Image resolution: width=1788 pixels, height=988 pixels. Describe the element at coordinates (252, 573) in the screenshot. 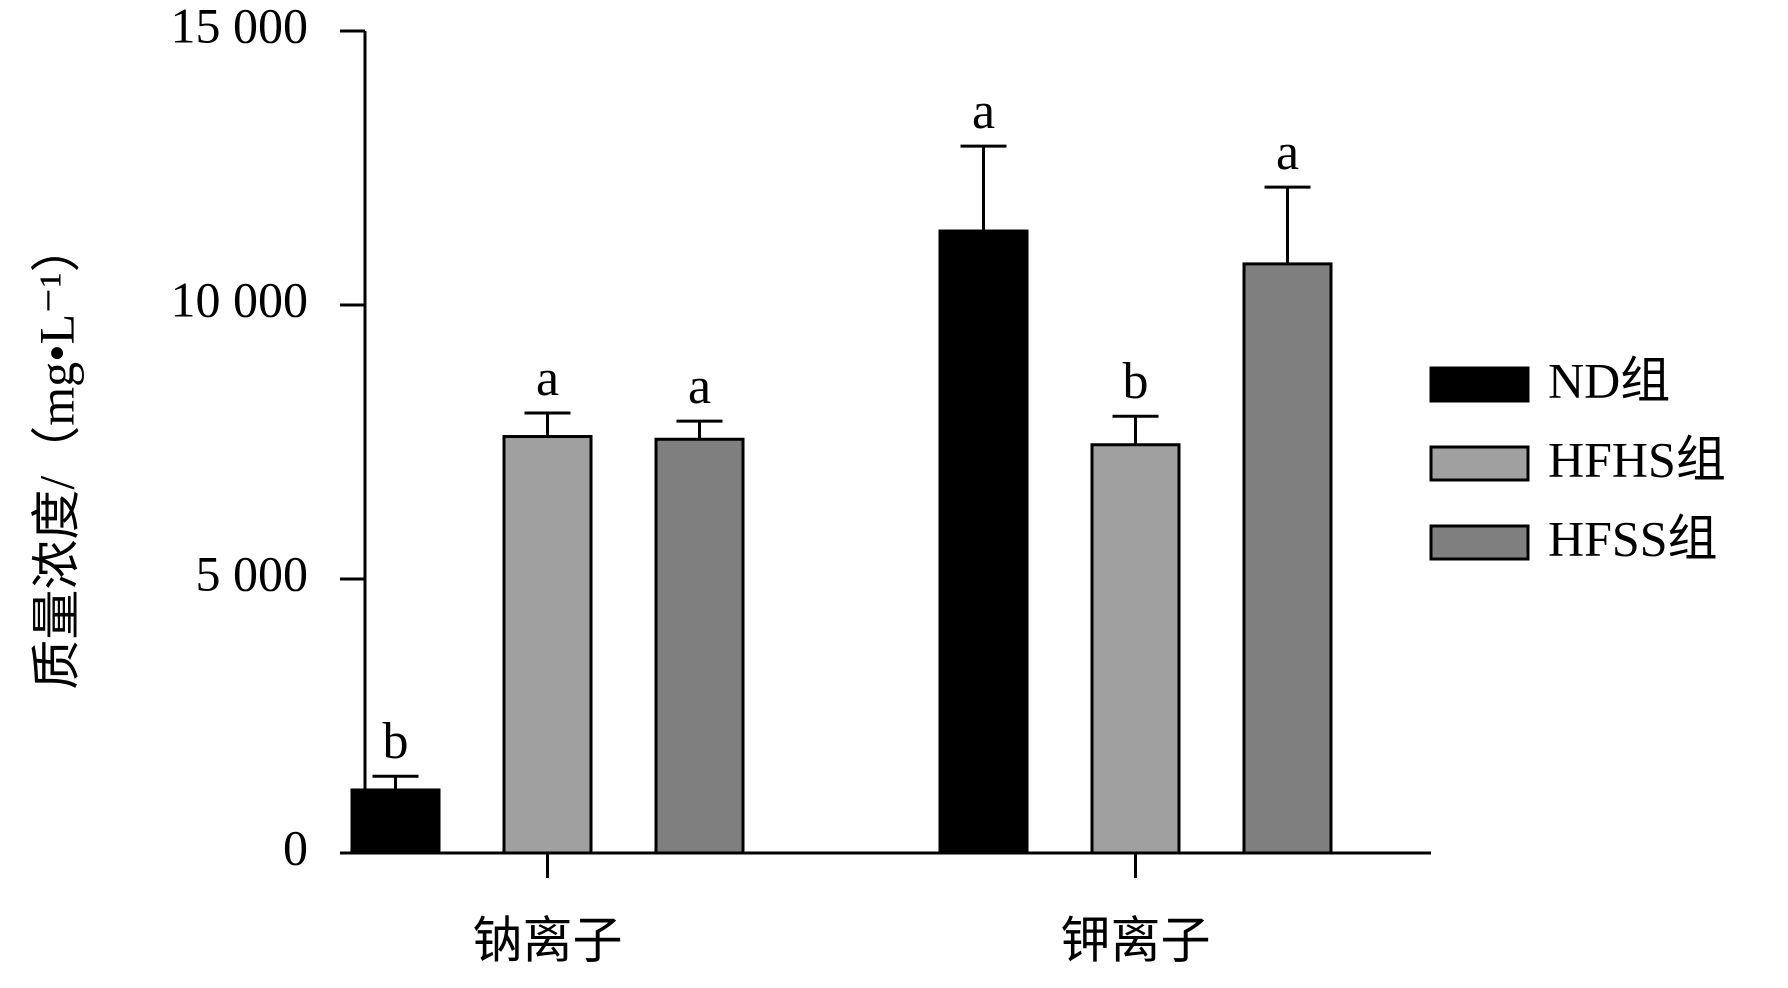

I see `y-tick-label: 5 000` at that location.